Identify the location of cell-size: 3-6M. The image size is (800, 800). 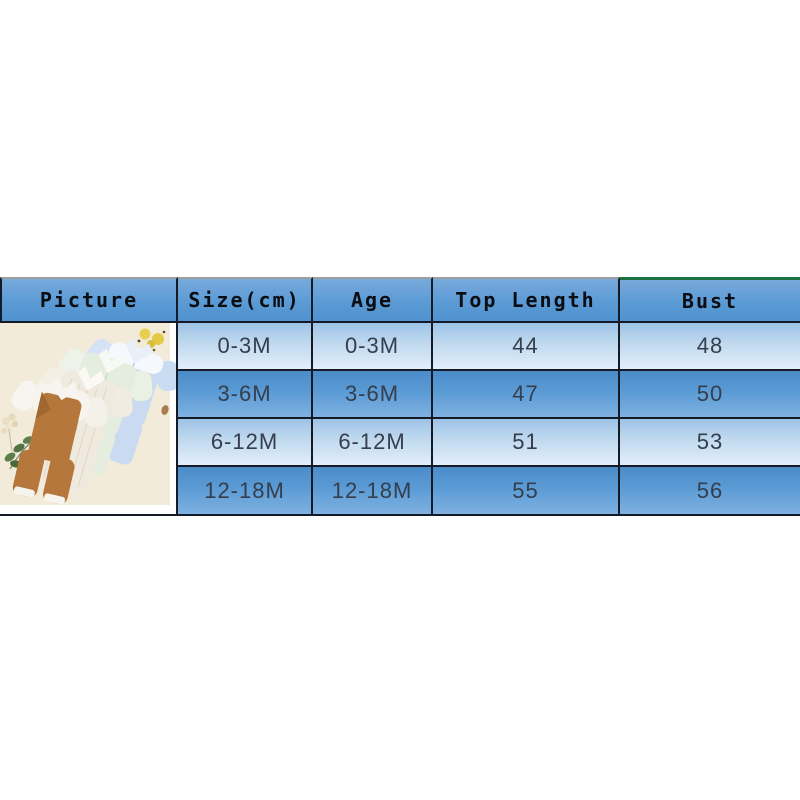
(245, 395).